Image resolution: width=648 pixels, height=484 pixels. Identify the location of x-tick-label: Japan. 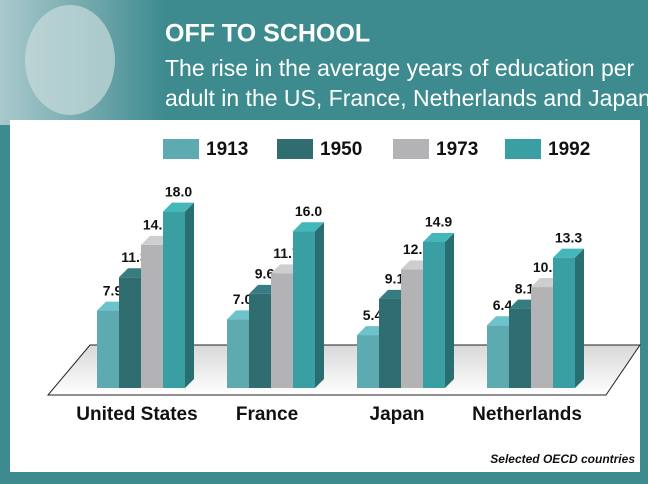
(397, 414).